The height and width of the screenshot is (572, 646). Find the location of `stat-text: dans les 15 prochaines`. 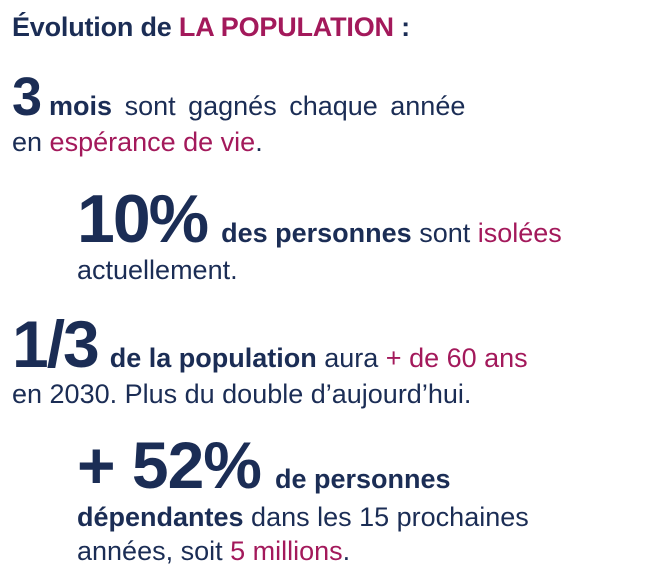

stat-text: dans les 15 prochaines is located at coordinates (386, 517).